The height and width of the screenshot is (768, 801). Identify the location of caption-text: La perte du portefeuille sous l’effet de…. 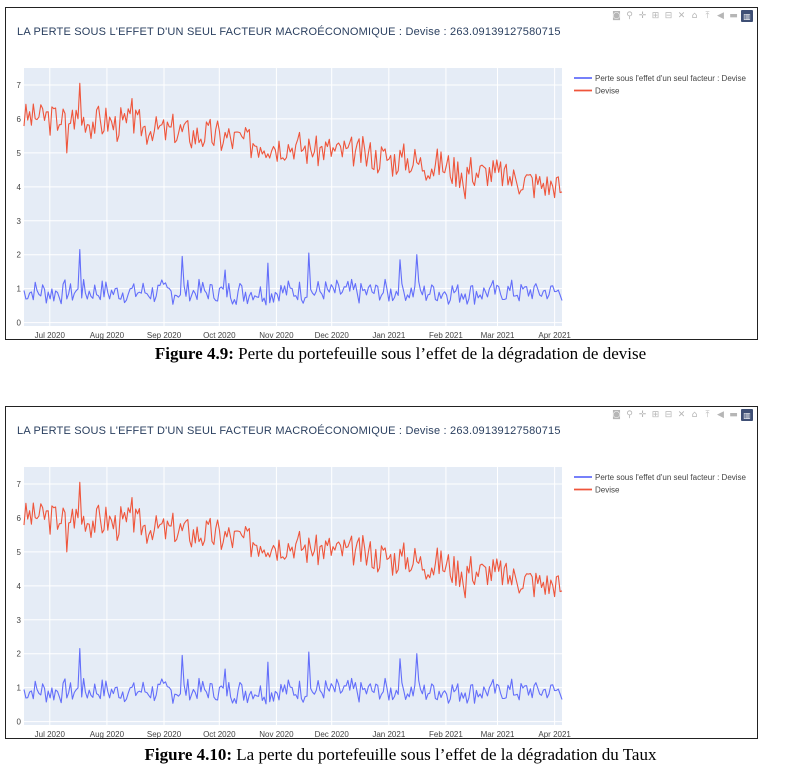
(444, 754).